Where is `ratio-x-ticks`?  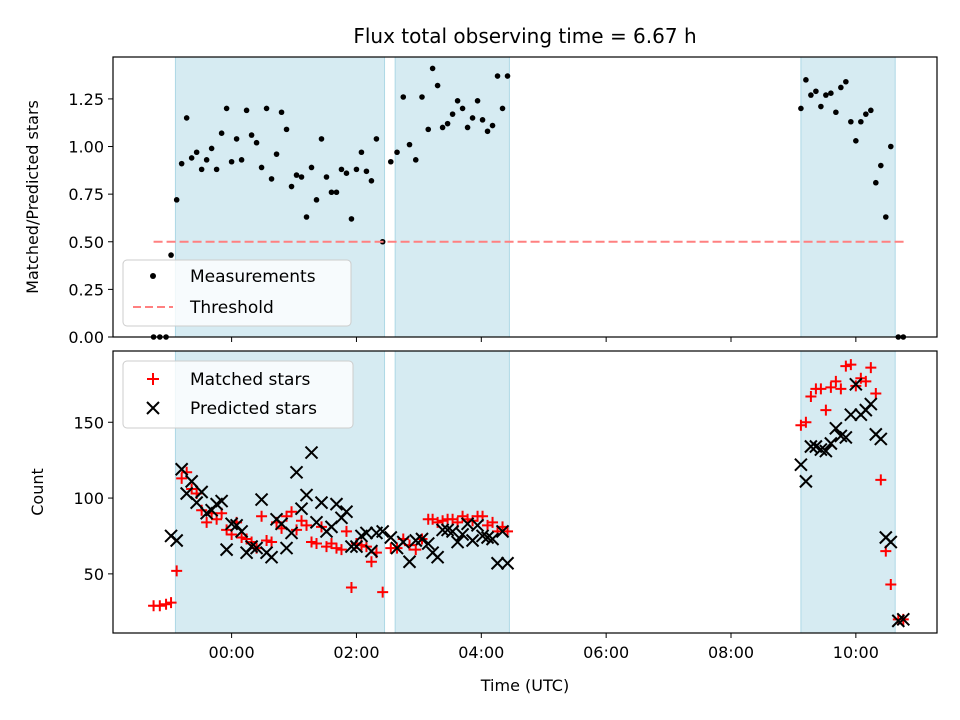 ratio-x-ticks is located at coordinates (544, 339).